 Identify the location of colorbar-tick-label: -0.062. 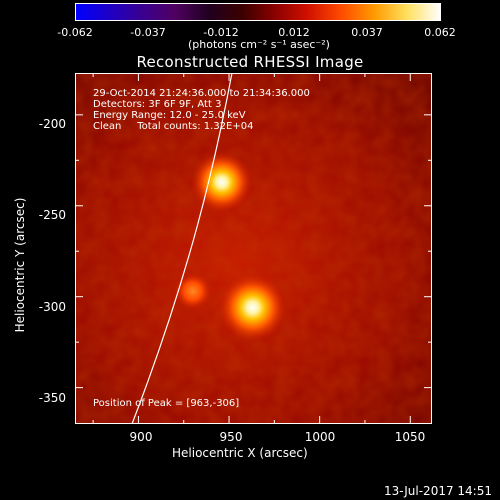
(75, 32).